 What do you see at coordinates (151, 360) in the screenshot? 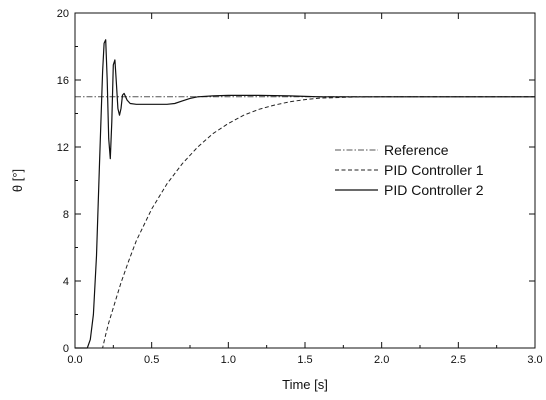
I see `x-tick-label: 0.5` at bounding box center [151, 360].